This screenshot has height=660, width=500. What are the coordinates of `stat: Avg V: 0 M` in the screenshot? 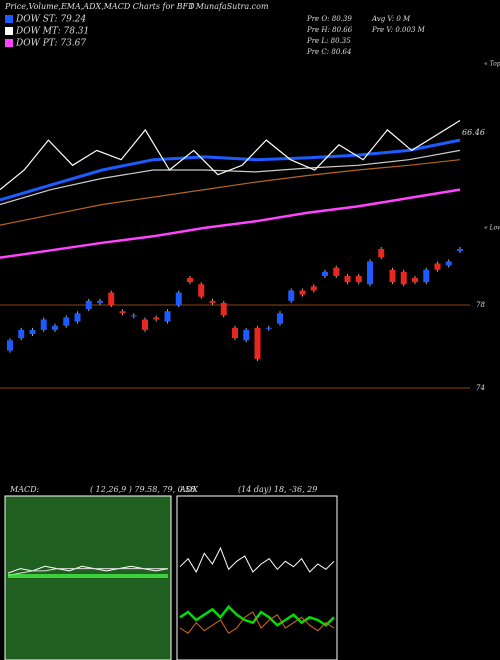 It's located at (391, 19).